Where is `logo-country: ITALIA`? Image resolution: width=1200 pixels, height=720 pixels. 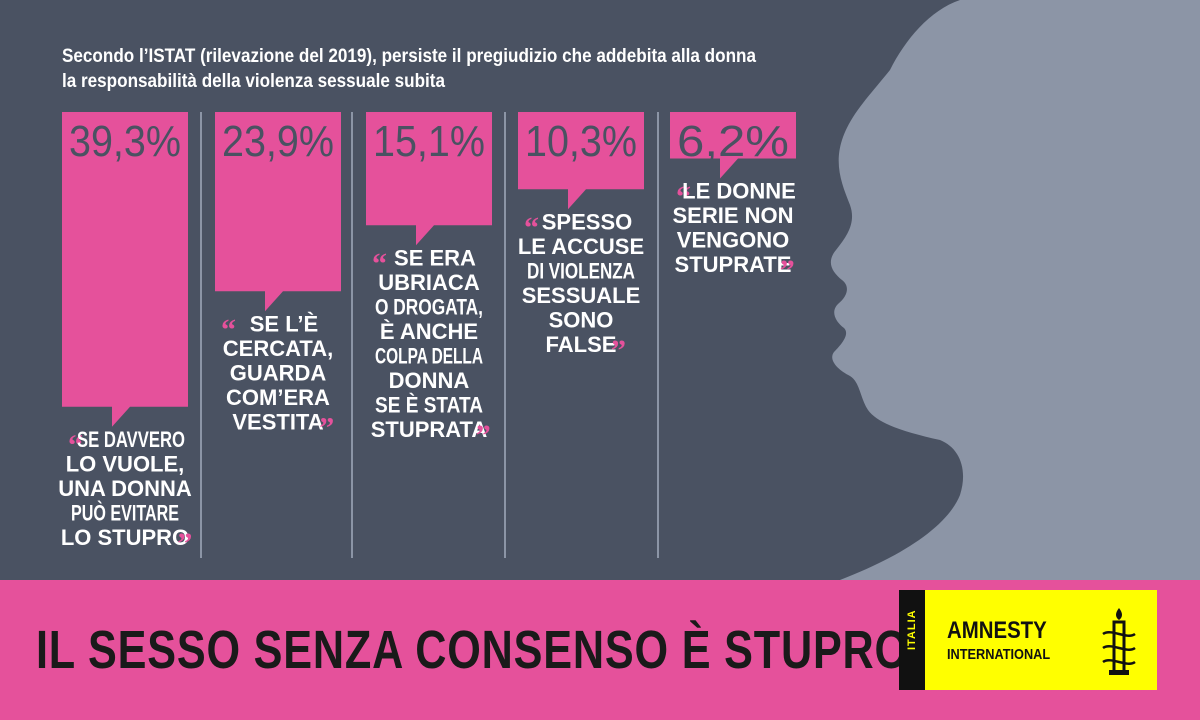 logo-country: ITALIA is located at coordinates (912, 629).